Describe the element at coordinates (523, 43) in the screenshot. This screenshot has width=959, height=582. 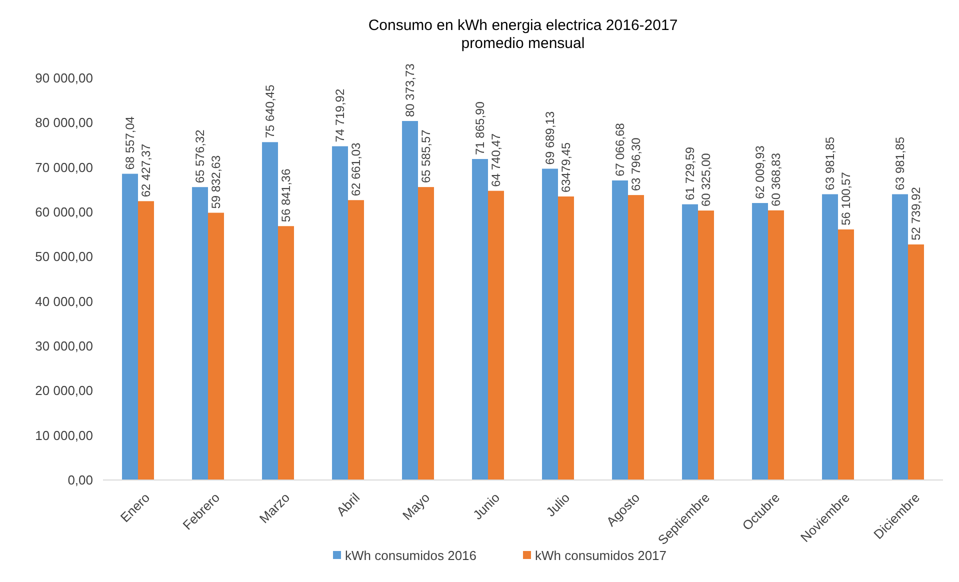
I see `chart-subtitle: promedio mensual` at that location.